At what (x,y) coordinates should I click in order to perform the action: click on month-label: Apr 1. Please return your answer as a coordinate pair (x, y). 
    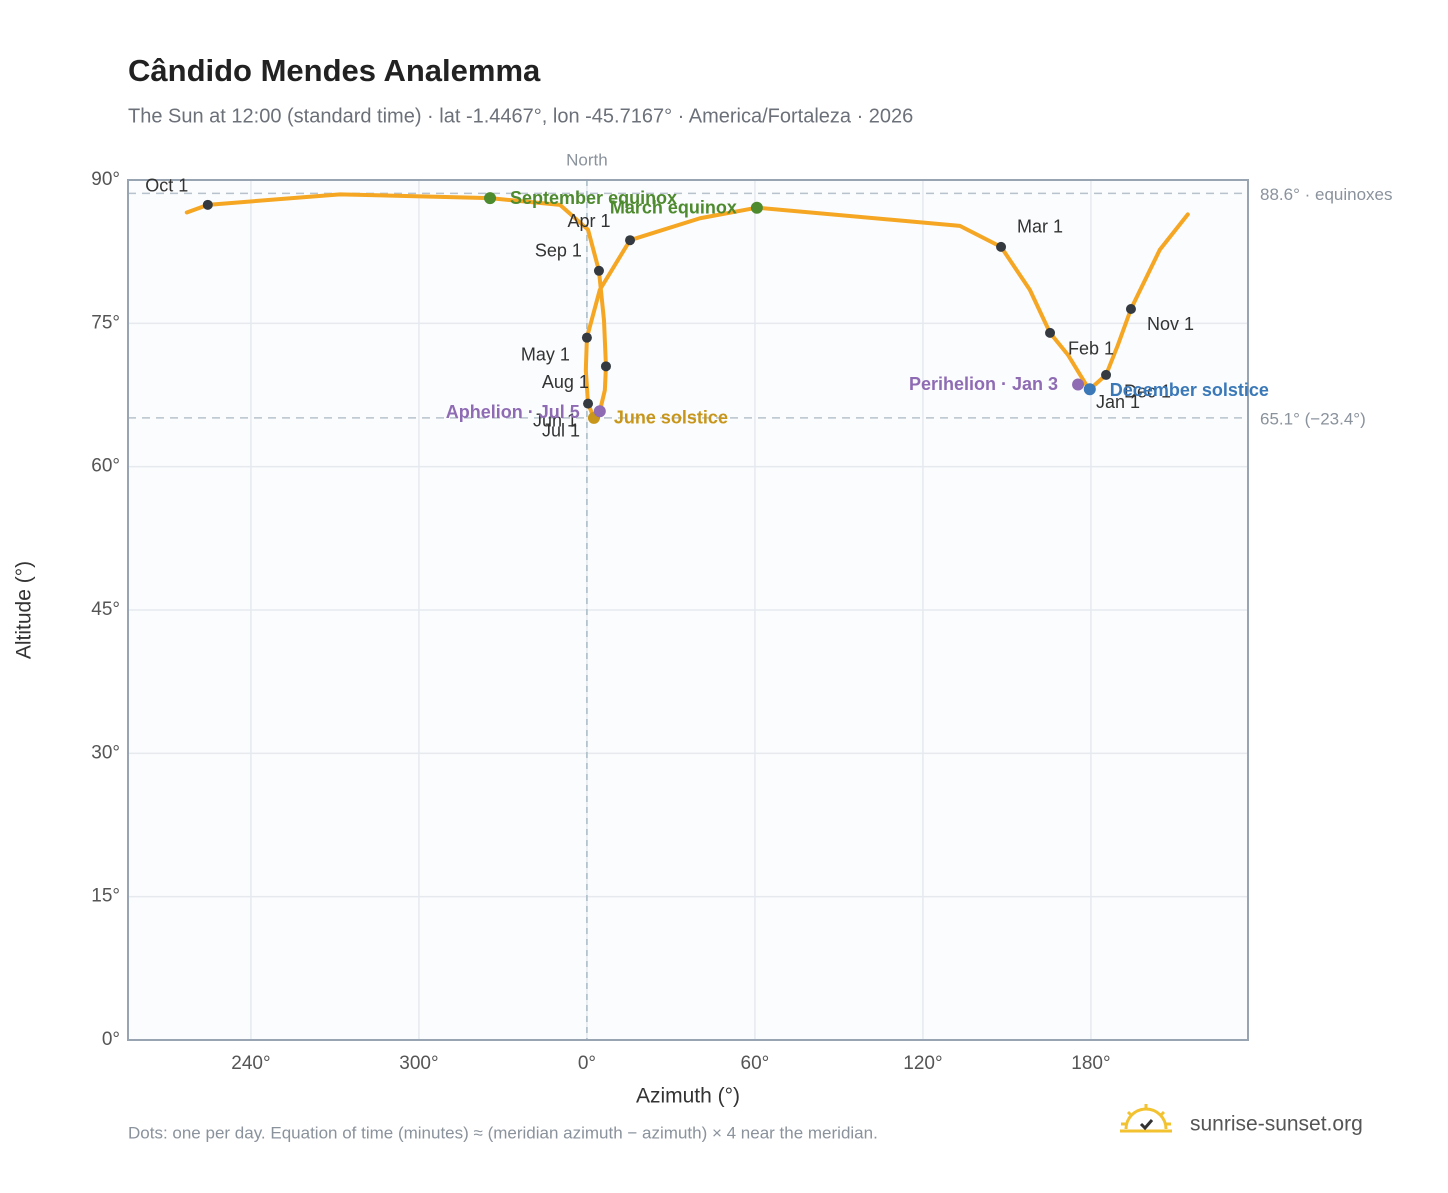
    Looking at the image, I should click on (589, 221).